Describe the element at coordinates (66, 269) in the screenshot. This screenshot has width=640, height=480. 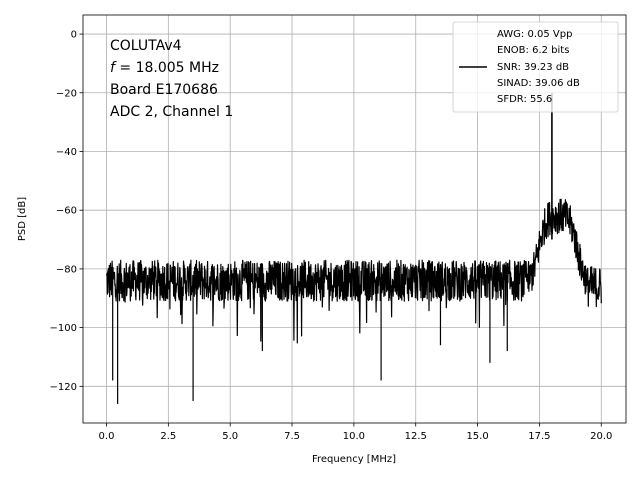
I see `y-tick-label: −80` at that location.